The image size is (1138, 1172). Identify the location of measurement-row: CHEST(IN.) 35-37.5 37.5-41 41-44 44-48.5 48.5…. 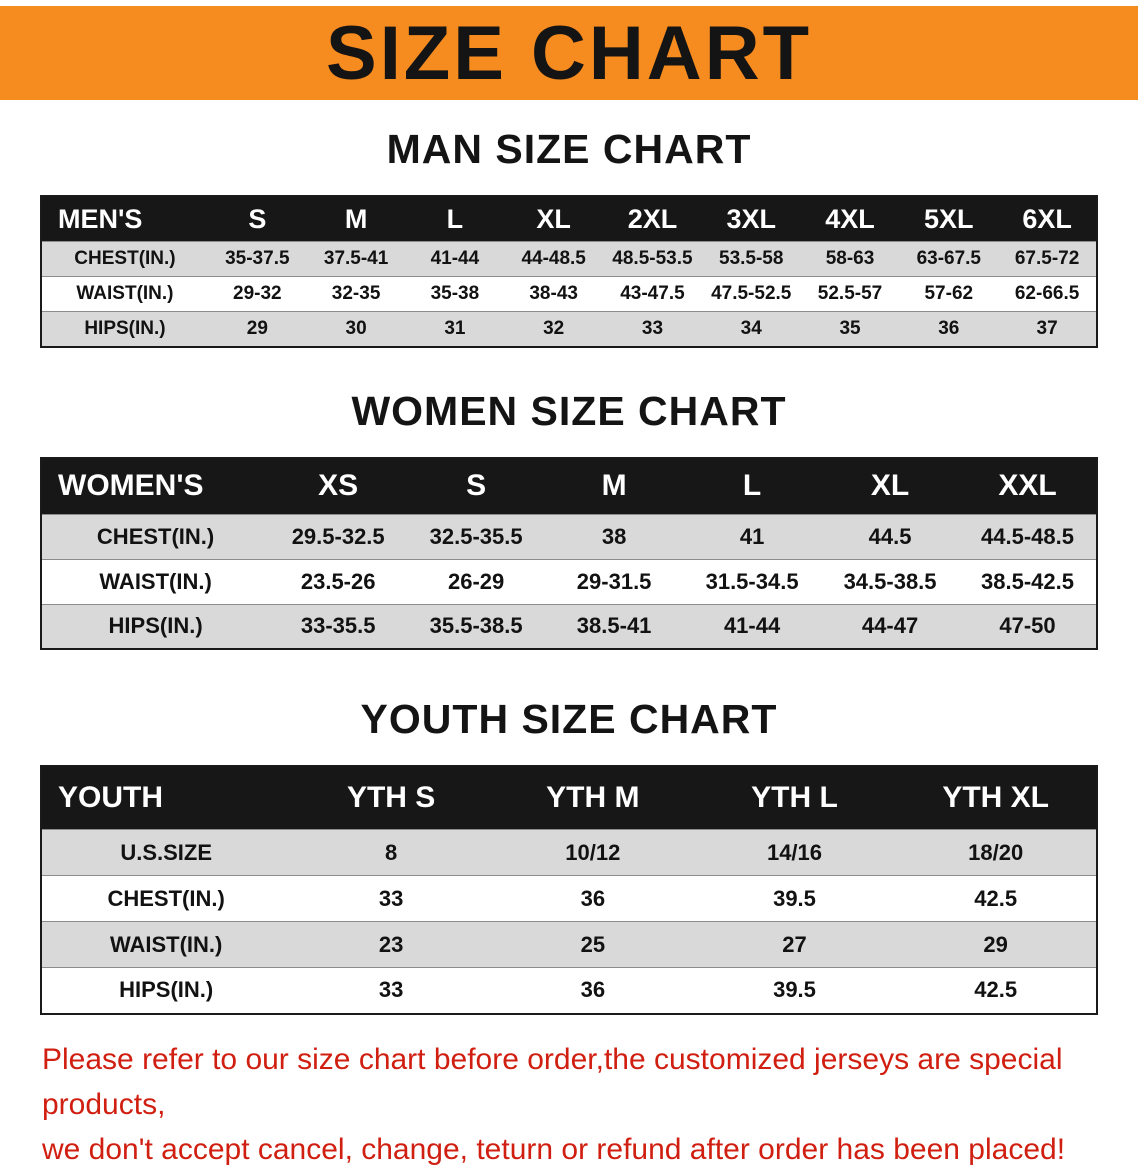
(569, 259).